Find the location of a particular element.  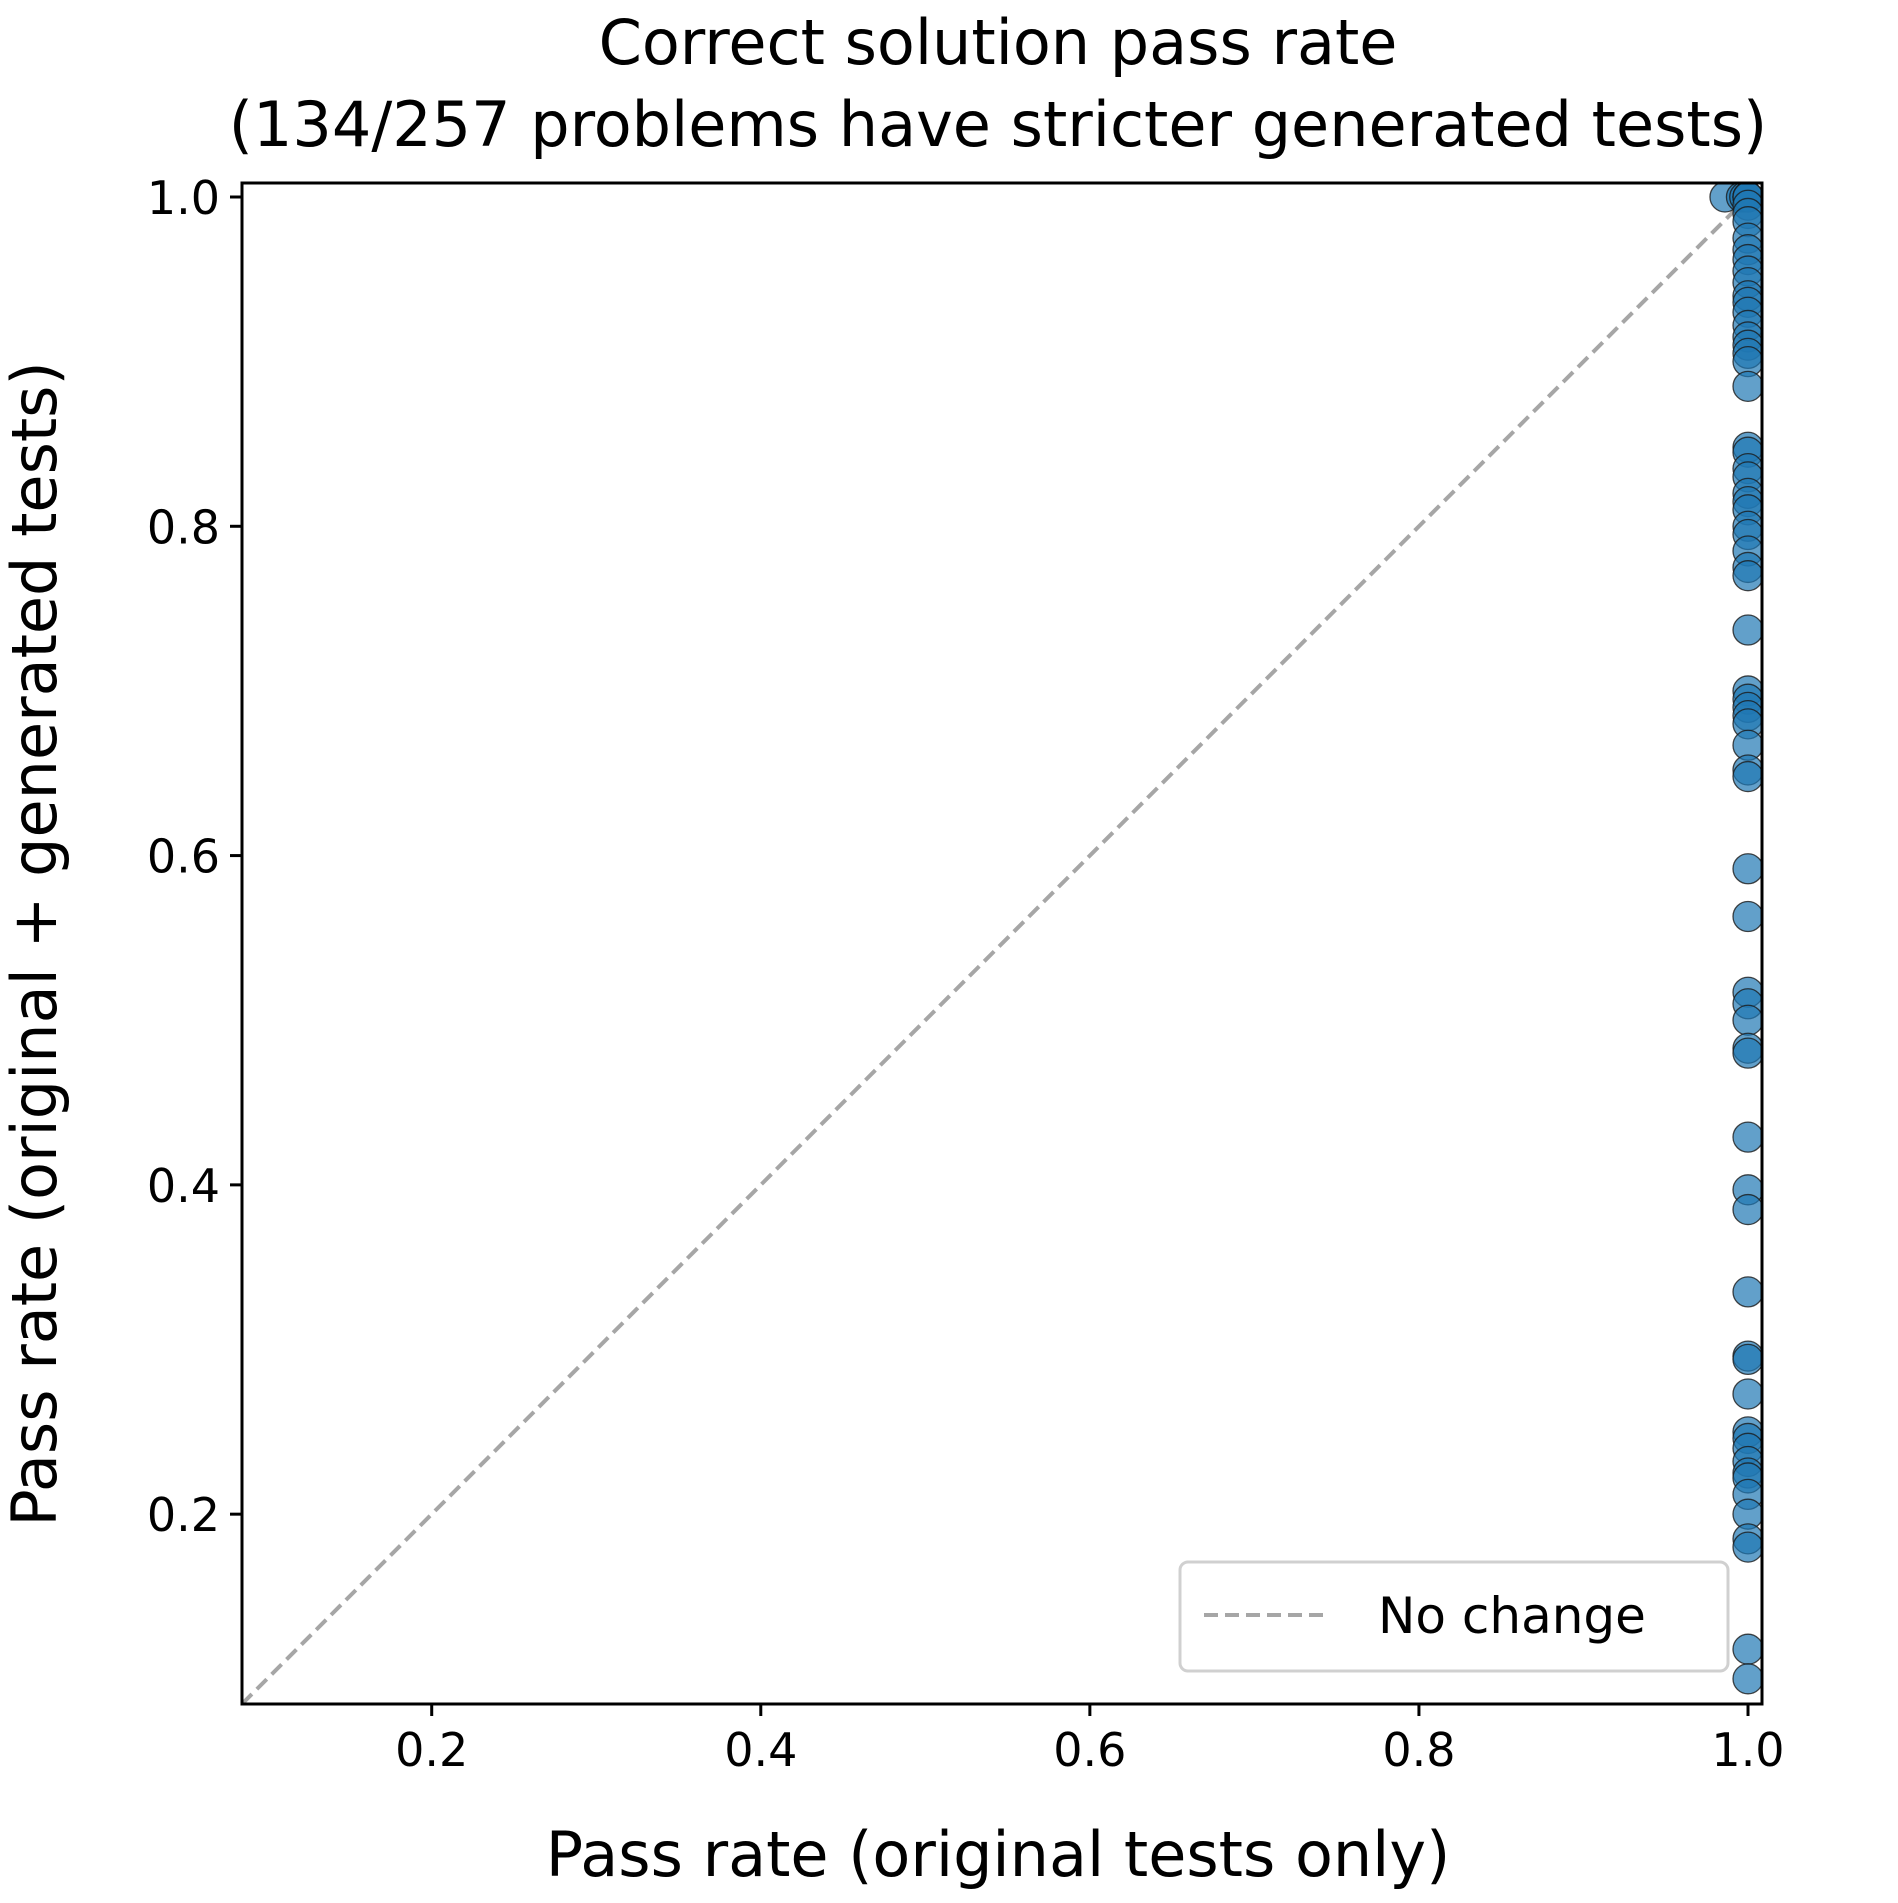

y-tick-label-0: 0.2 is located at coordinates (183, 1515).